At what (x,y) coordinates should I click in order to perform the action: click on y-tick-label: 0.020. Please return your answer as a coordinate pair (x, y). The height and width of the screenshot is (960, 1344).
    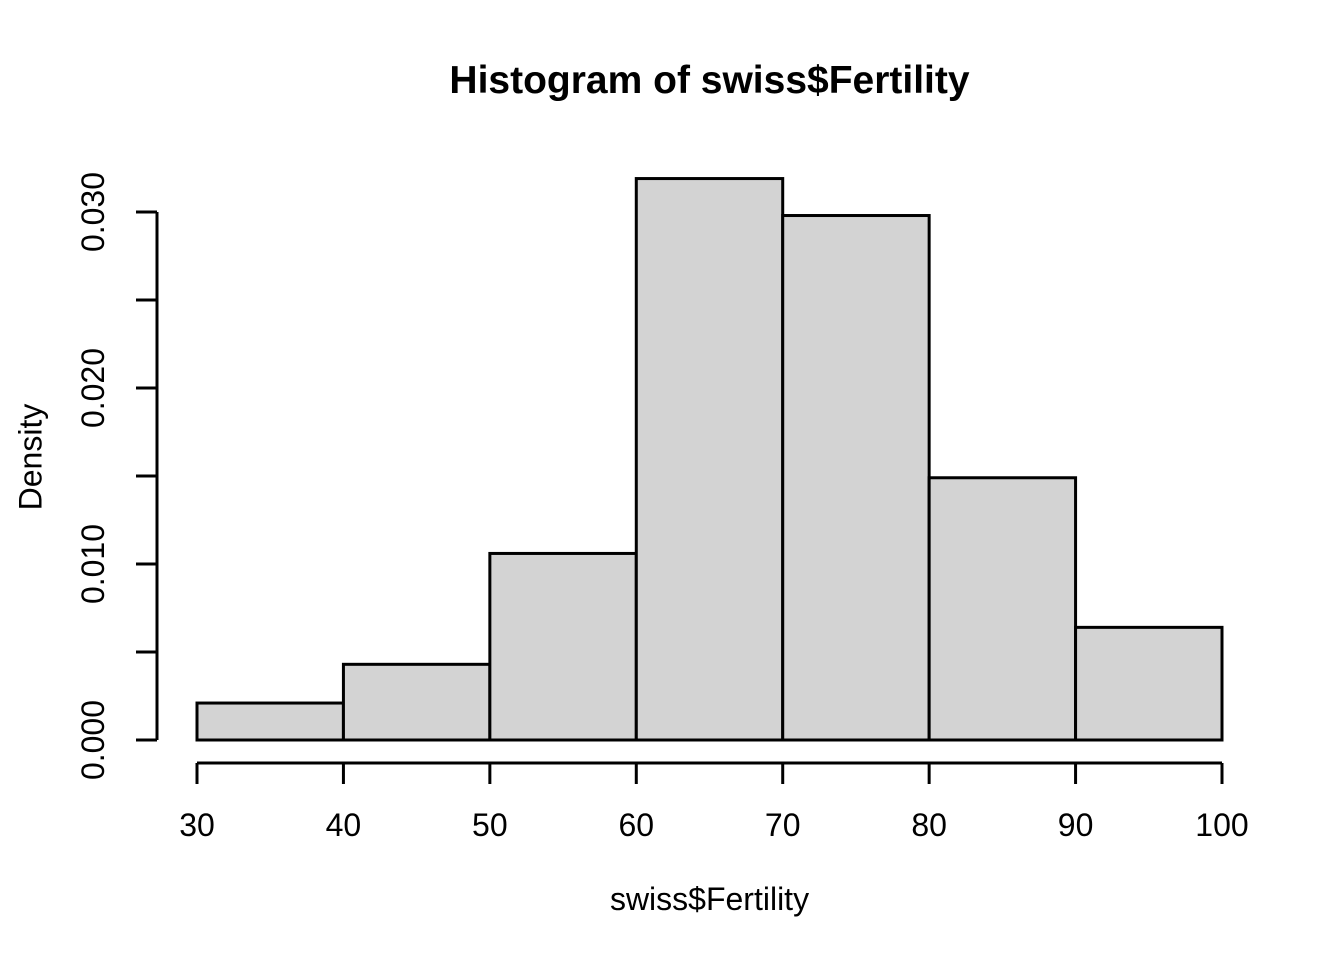
    Looking at the image, I should click on (93, 388).